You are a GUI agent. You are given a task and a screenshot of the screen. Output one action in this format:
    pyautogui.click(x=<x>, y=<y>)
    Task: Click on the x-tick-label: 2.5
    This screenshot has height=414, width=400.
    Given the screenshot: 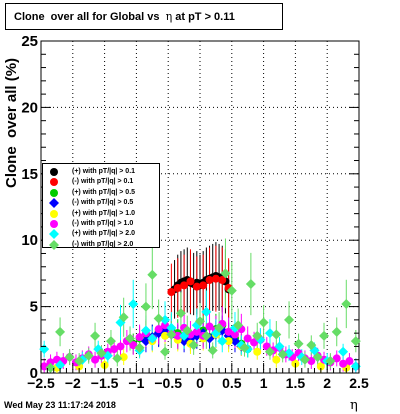 What is the action you would take?
    pyautogui.click(x=359, y=383)
    